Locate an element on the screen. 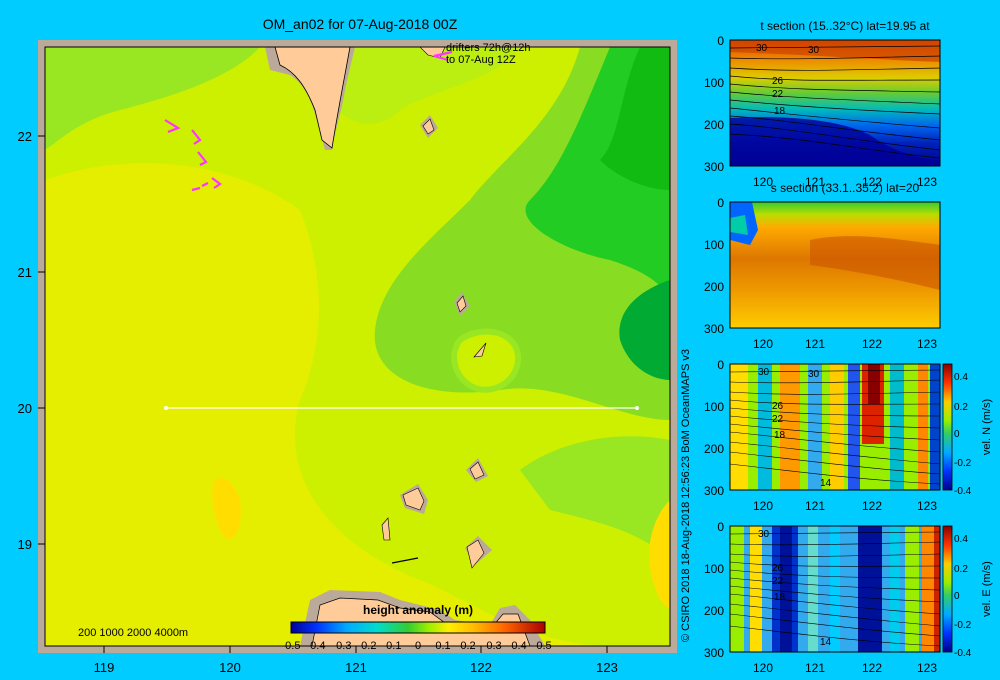 Image resolution: width=1000 pixels, height=680 pixels. svg-text: 0.3 is located at coordinates (493, 646).